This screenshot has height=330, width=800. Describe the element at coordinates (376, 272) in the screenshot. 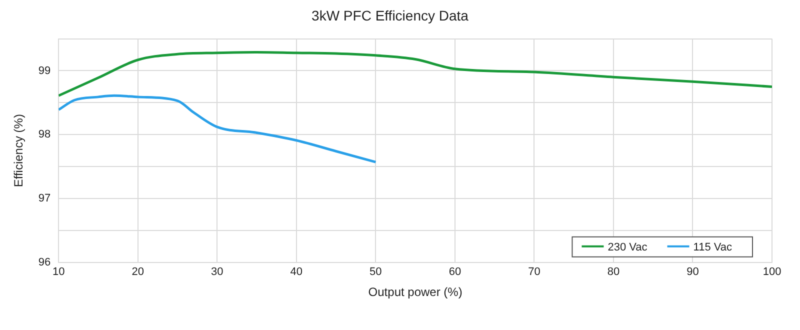

I see `x-tick-label: 50` at that location.